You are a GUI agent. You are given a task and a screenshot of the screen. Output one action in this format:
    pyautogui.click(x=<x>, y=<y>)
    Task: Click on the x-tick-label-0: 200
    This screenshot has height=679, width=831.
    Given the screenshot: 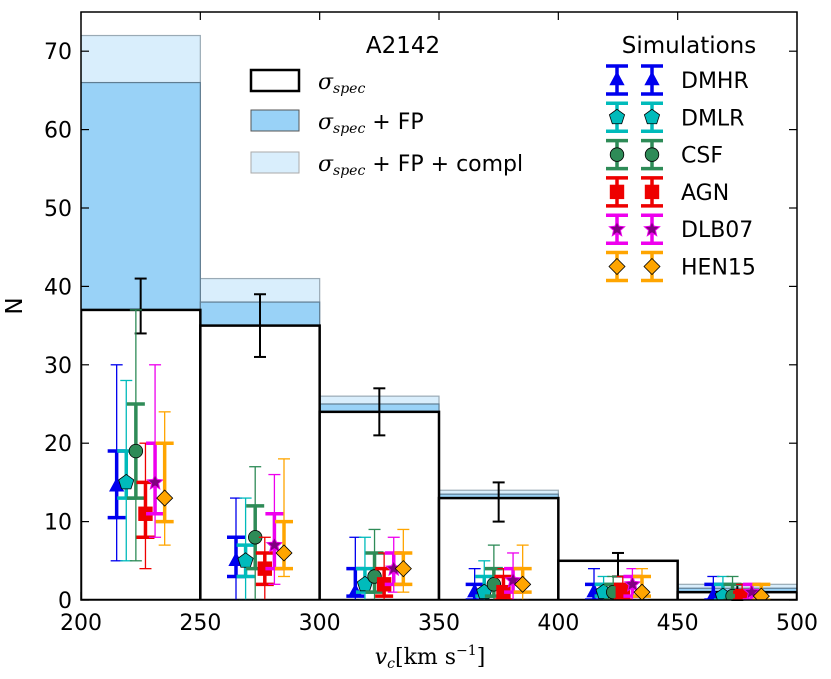 What is the action you would take?
    pyautogui.click(x=81, y=623)
    